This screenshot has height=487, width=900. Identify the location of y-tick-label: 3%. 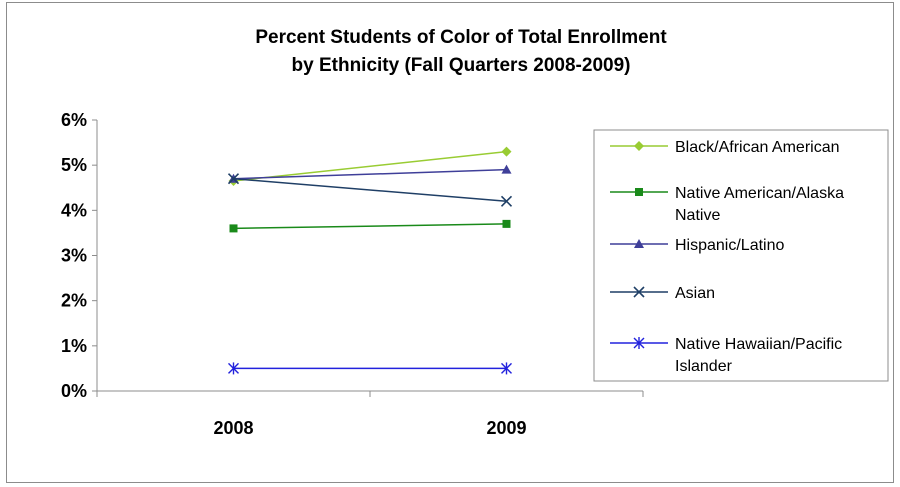
(74, 256).